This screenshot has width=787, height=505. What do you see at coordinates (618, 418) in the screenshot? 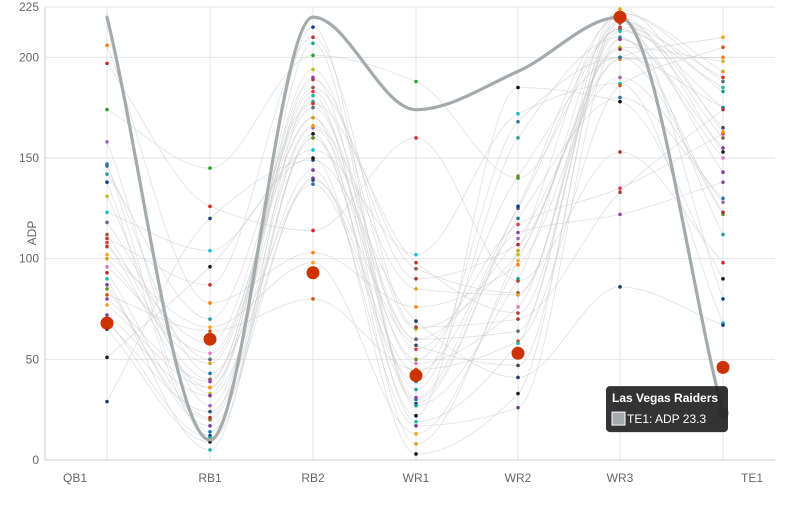
I see `tooltip-color-swatch` at bounding box center [618, 418].